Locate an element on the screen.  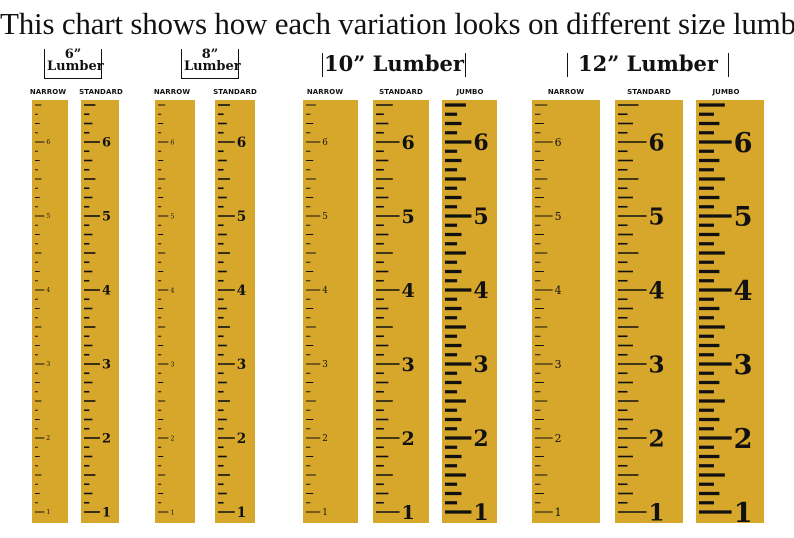
ruler-10in-jumbo-scale: 1 2 3 4 5 6 is located at coordinates (467, 313).